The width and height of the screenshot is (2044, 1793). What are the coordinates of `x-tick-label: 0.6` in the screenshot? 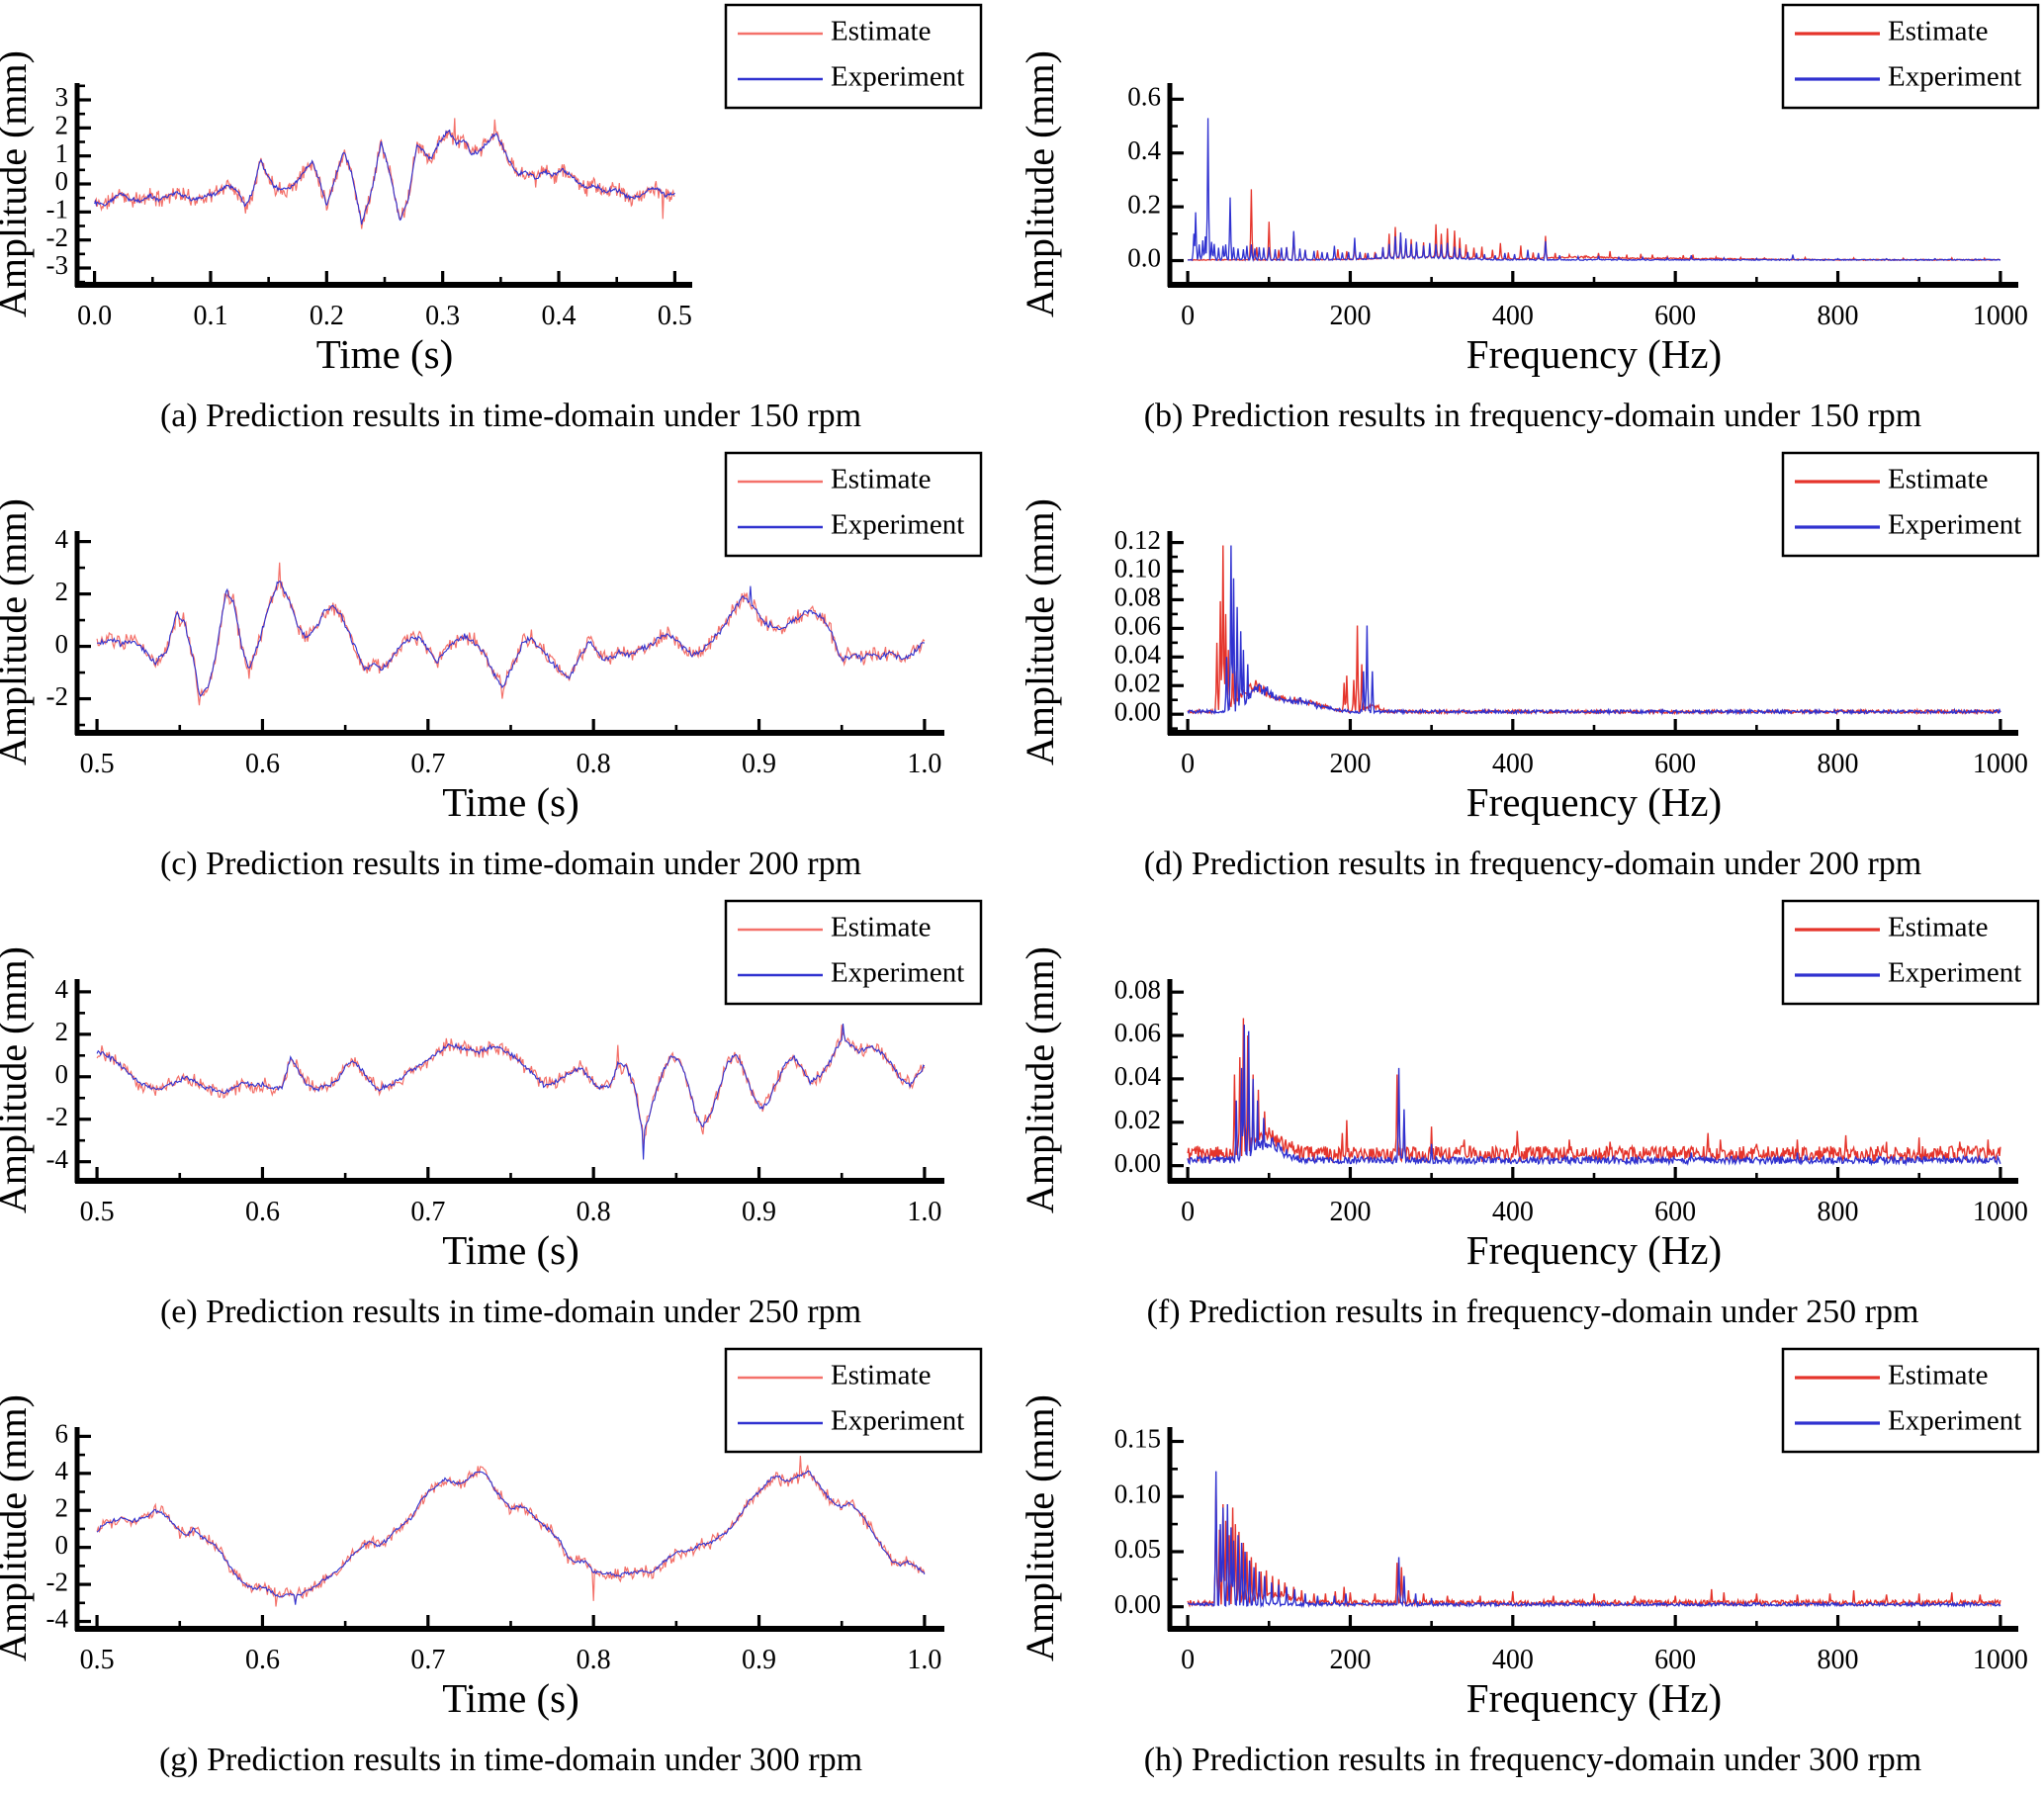 It's located at (262, 764).